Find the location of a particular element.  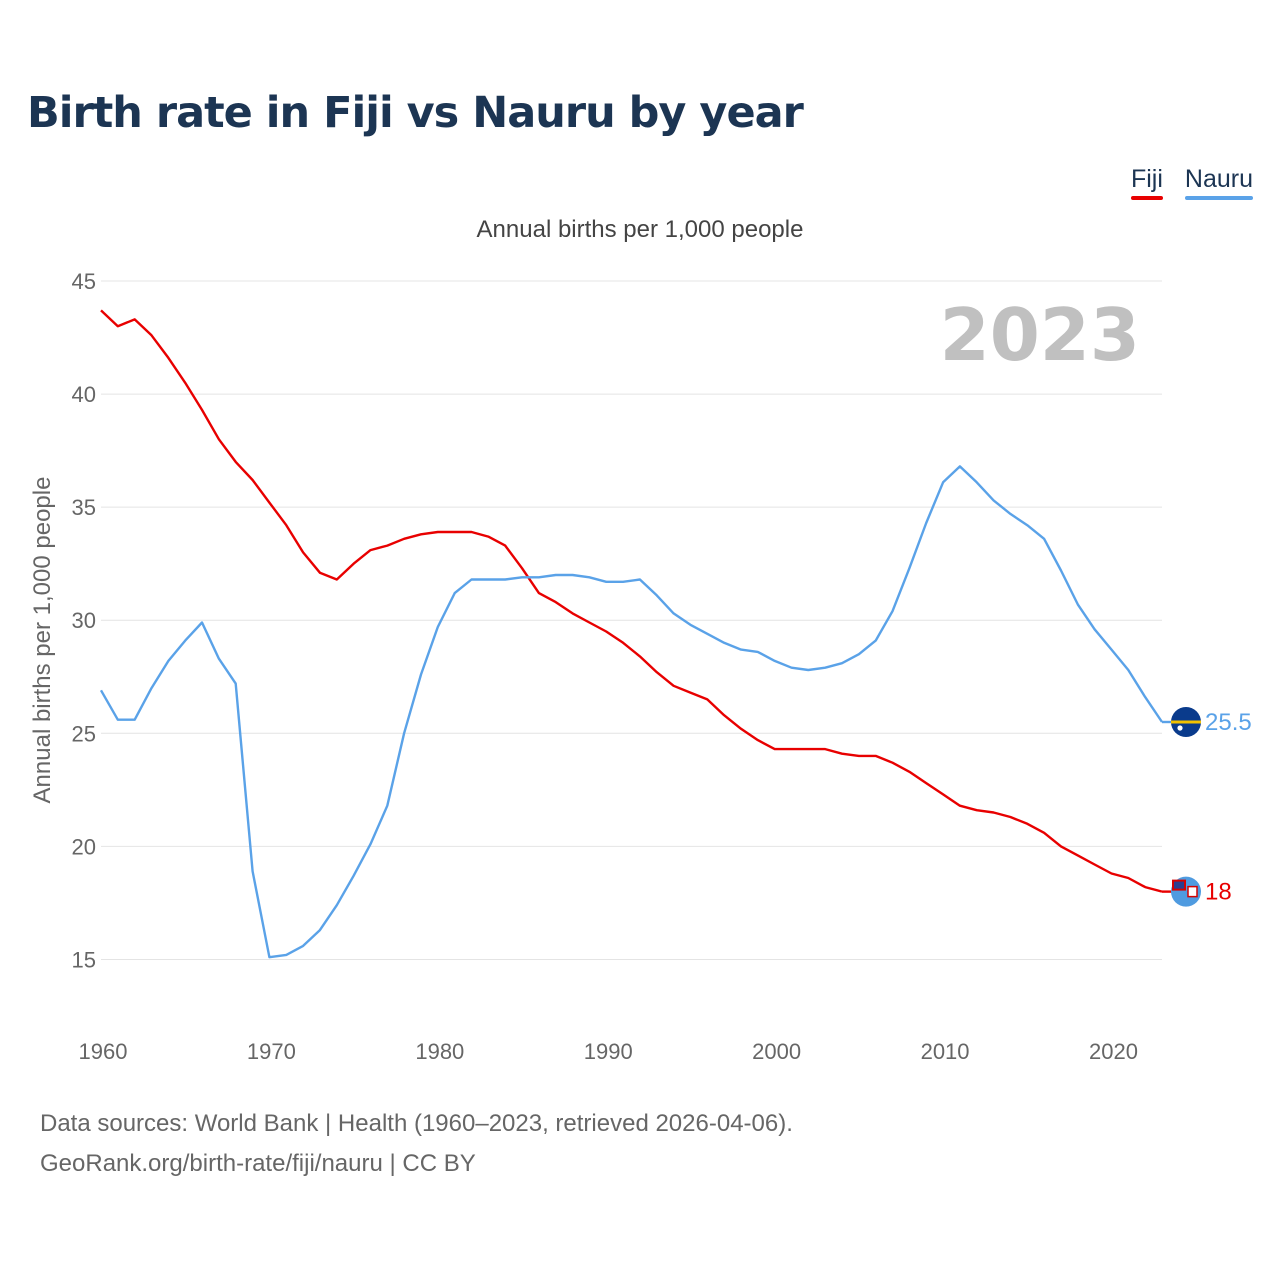

chart-title: Birth rate in Fiji vs Nauru by year is located at coordinates (415, 113).